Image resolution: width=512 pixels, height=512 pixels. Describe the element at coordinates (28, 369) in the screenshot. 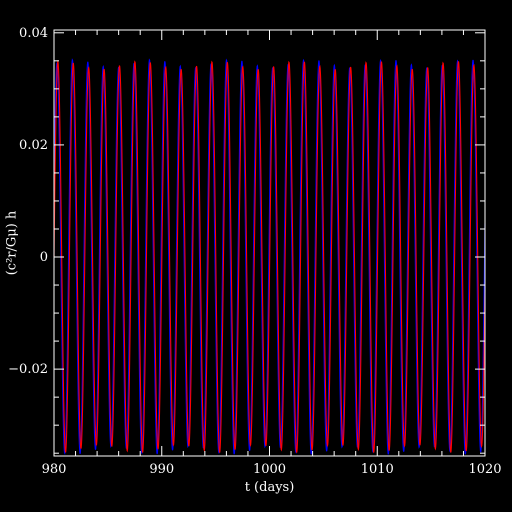

I see `y-tick-label: −0.02` at that location.